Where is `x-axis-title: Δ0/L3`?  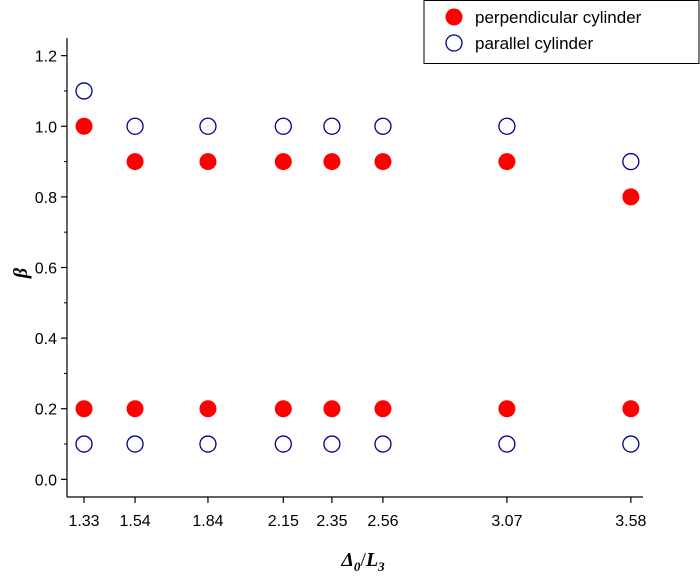
x-axis-title: Δ0/L3 is located at coordinates (362, 561).